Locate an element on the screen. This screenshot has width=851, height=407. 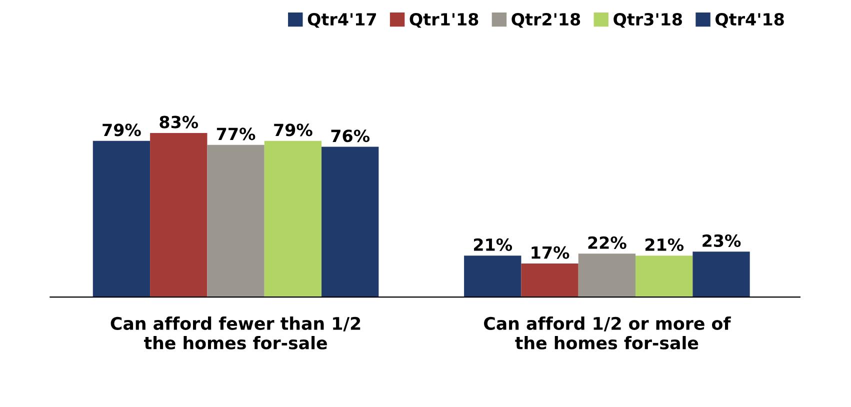
data-label: 76% is located at coordinates (350, 136).